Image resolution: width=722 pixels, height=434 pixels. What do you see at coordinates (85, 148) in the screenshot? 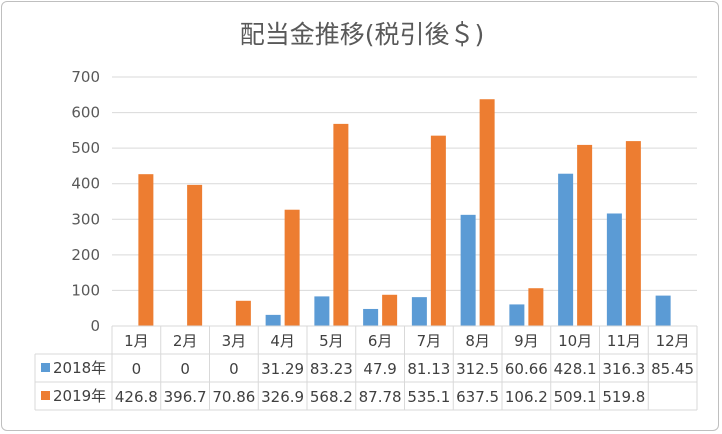
I see `y-tick-label: 500` at bounding box center [85, 148].